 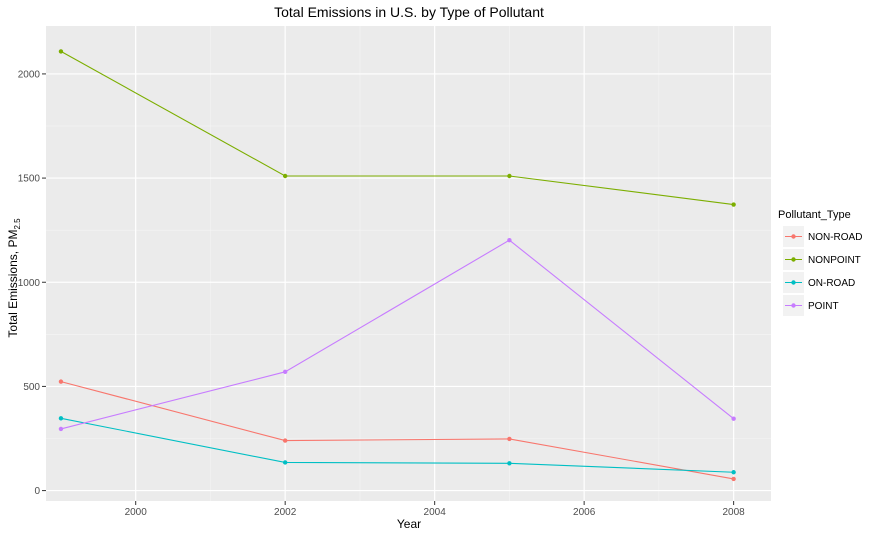 What do you see at coordinates (31, 387) in the screenshot?
I see `y-tick-label: 500` at bounding box center [31, 387].